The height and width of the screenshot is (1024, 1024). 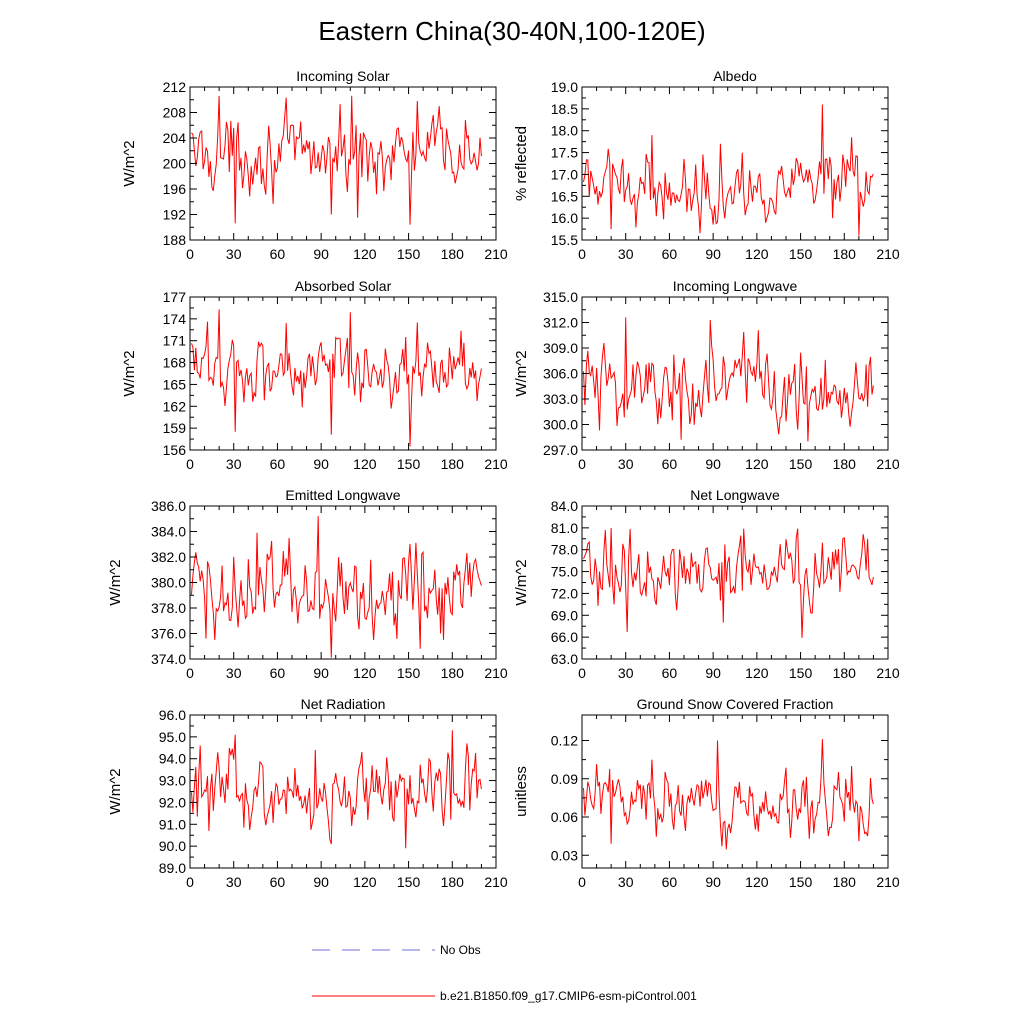 I want to click on y-tick-label: 303.0, so click(x=560, y=399).